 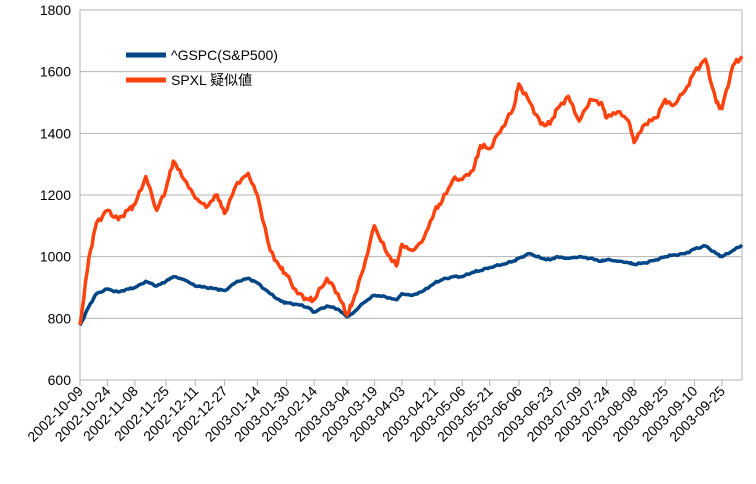 I want to click on y-tick-label: 600, so click(x=60, y=380).